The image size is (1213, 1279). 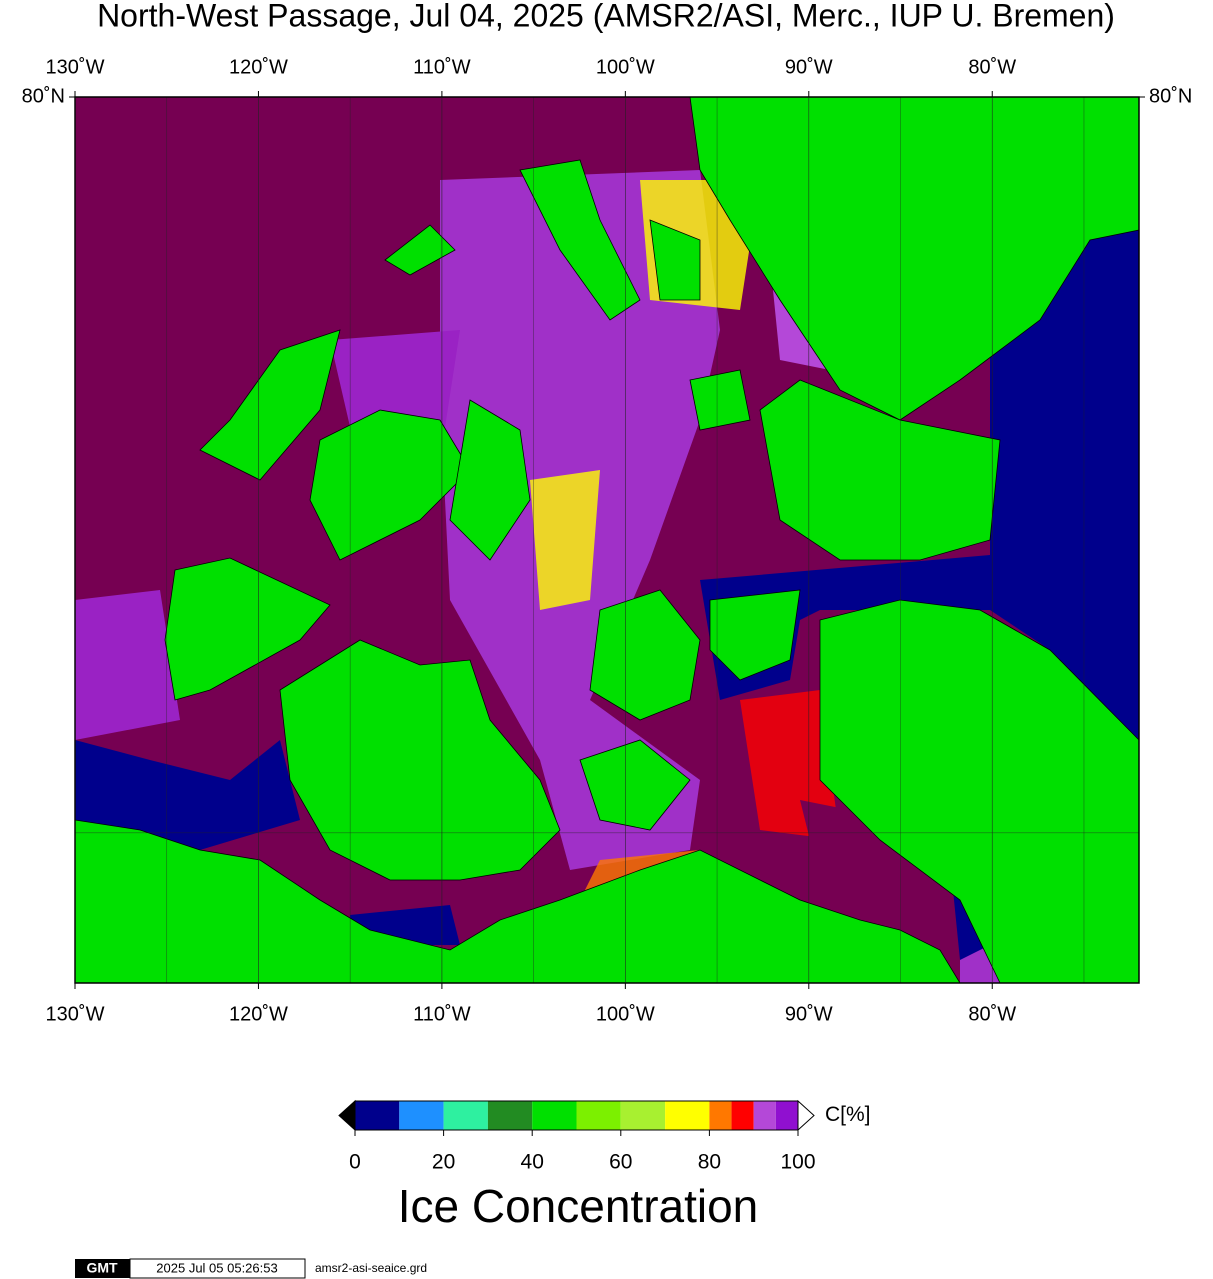 What do you see at coordinates (797, 1162) in the screenshot?
I see `colorbar-tick-label: 100` at bounding box center [797, 1162].